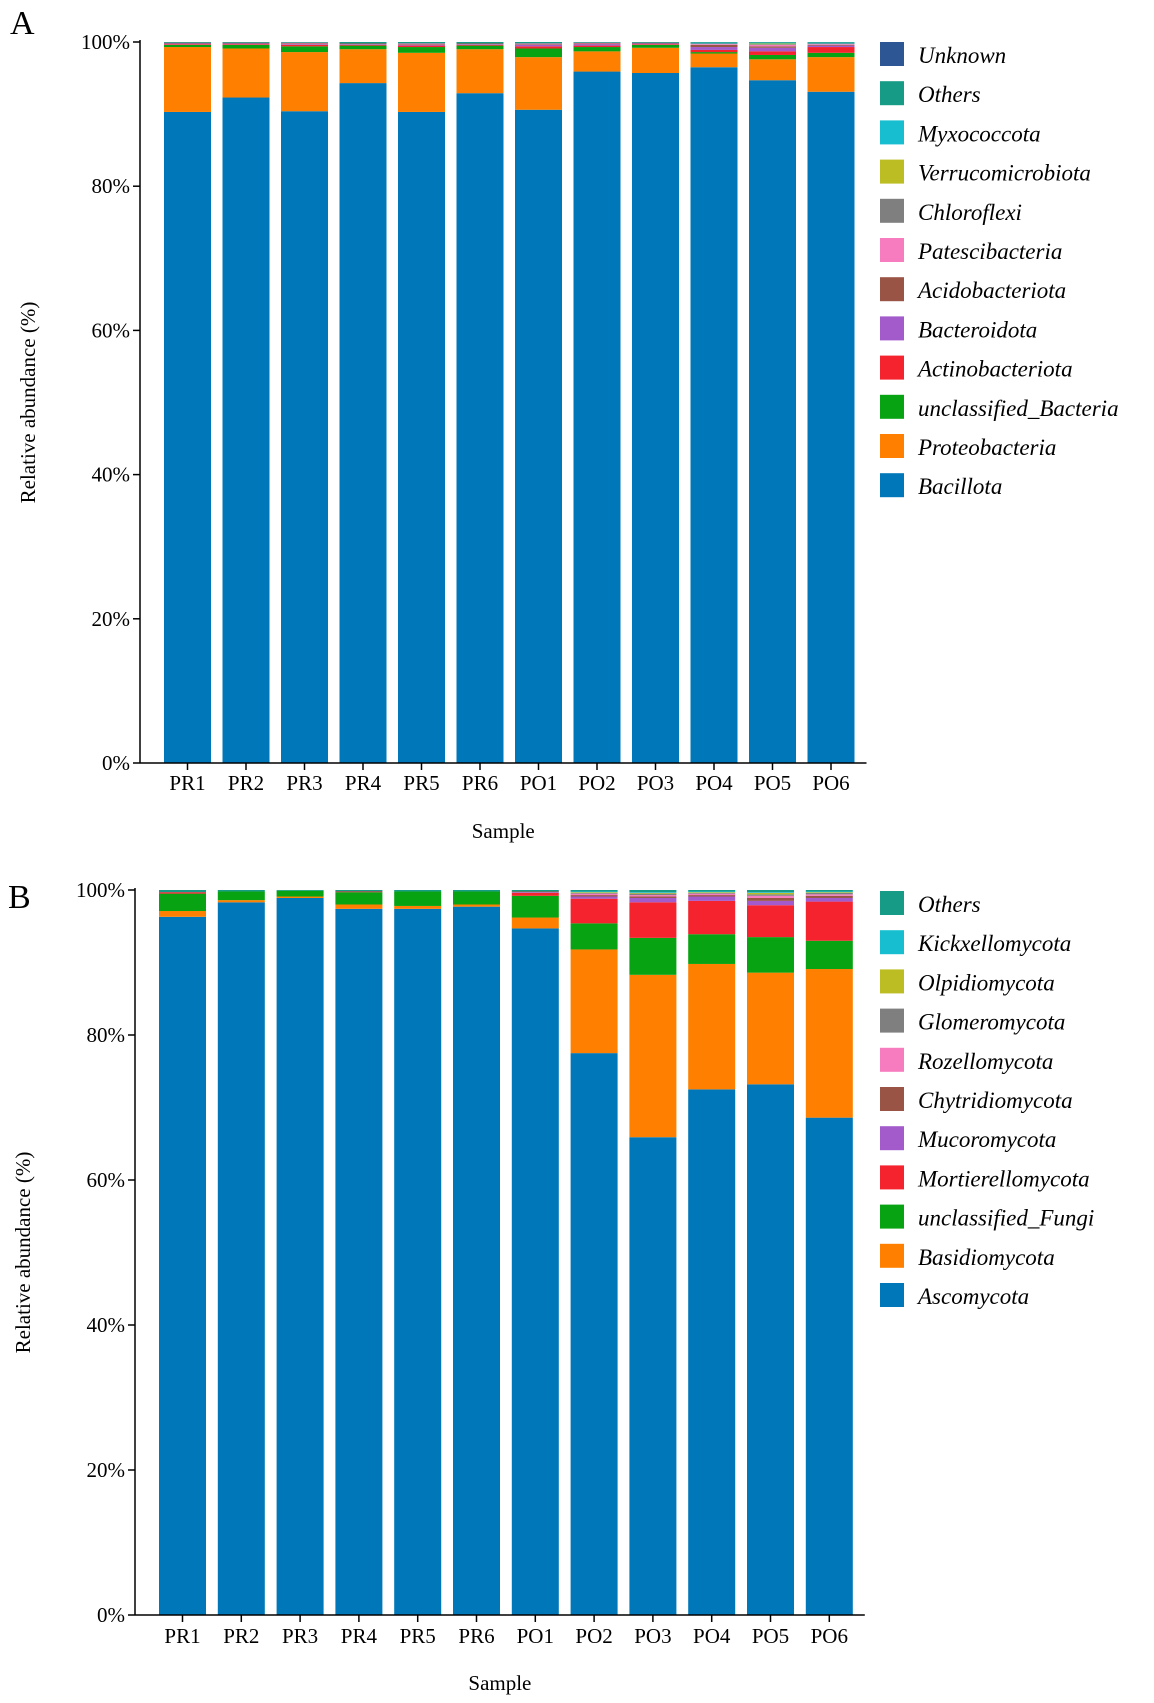  Describe the element at coordinates (994, 943) in the screenshot. I see `legend-label: Kickxellomycota` at that location.